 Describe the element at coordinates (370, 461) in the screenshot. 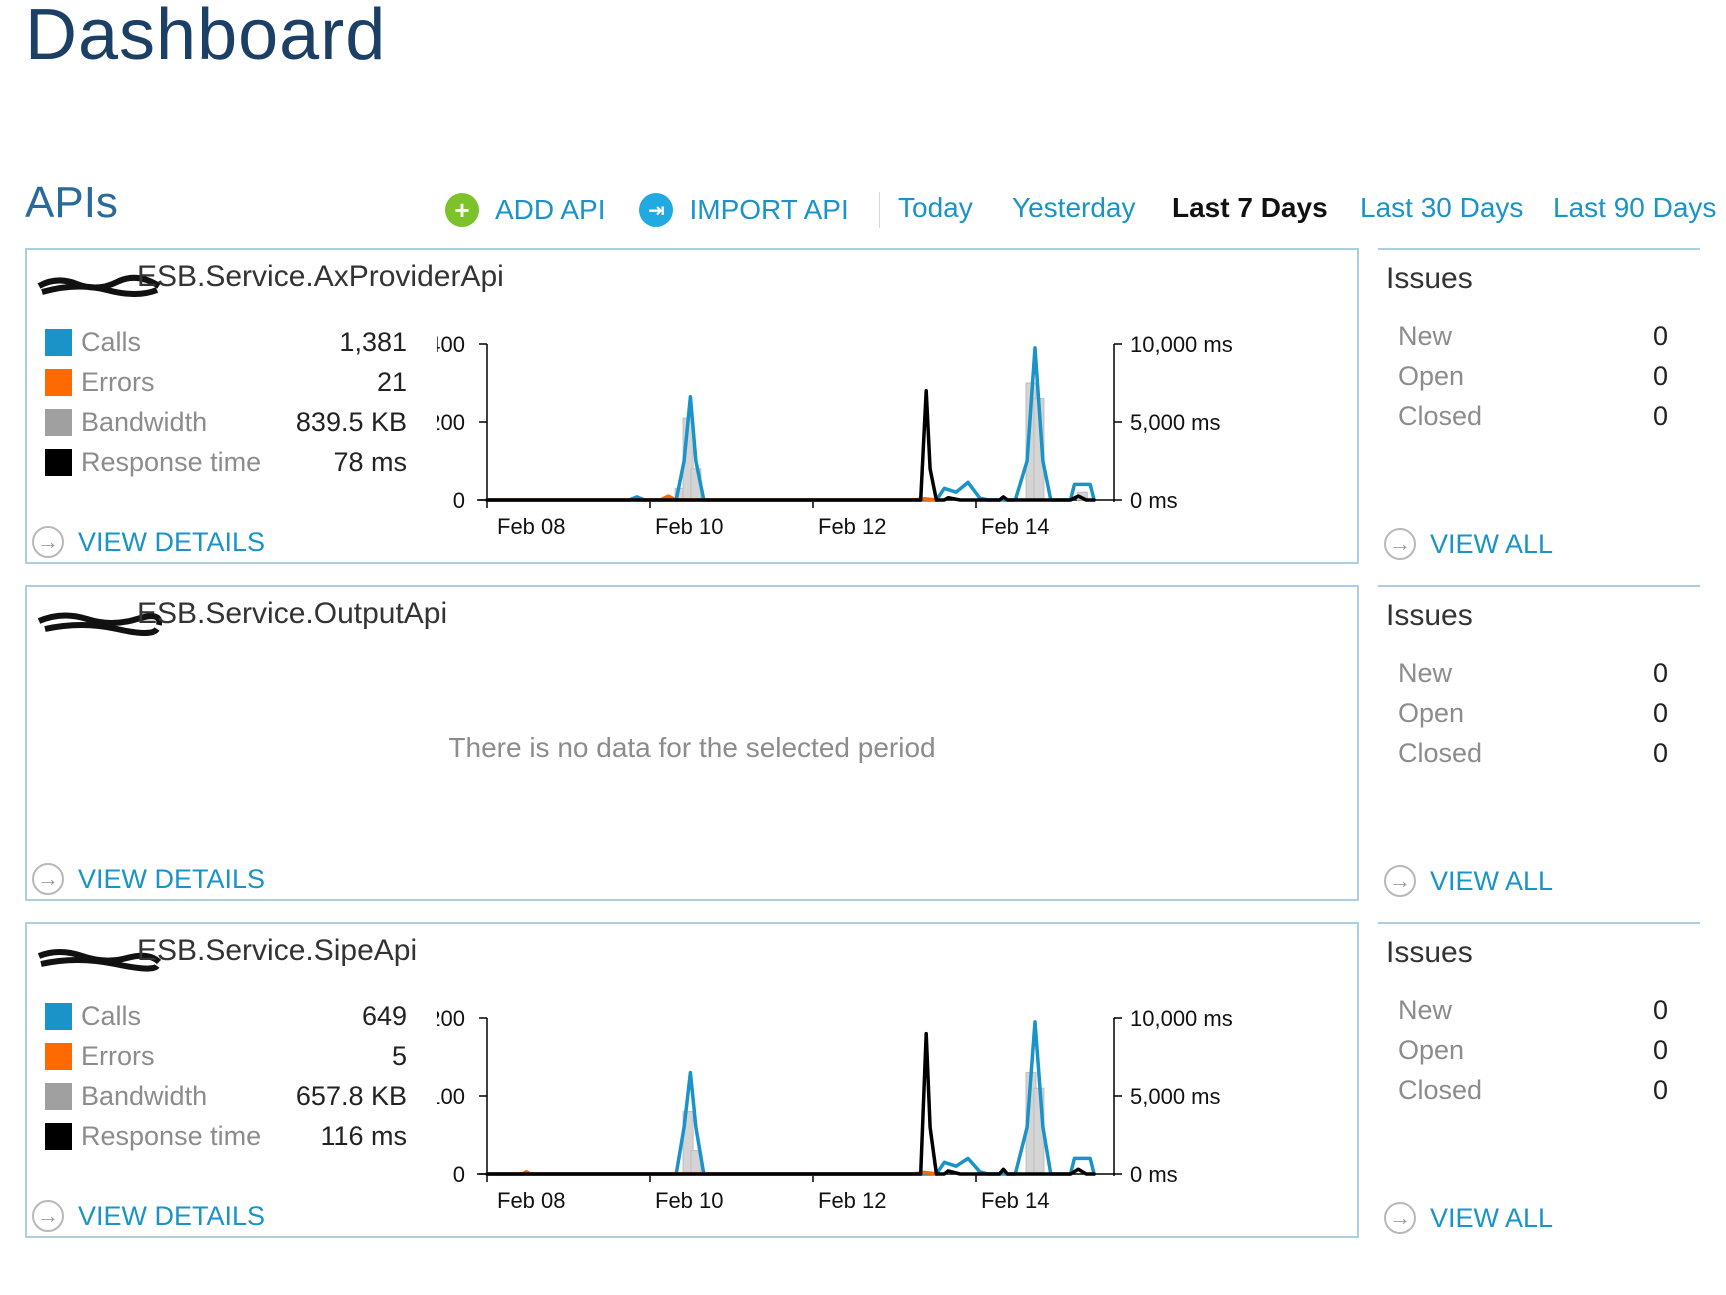

I see `stat-value-response-time: 78 ms` at that location.